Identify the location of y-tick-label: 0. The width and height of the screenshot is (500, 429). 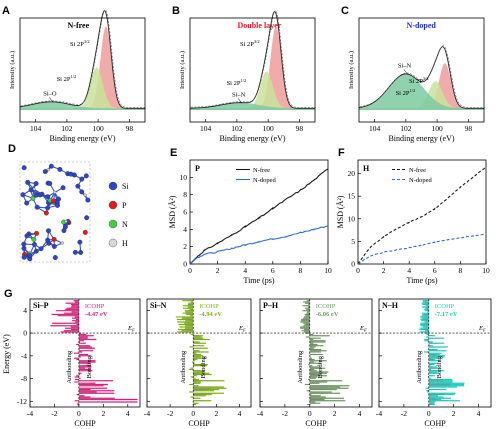
(353, 264).